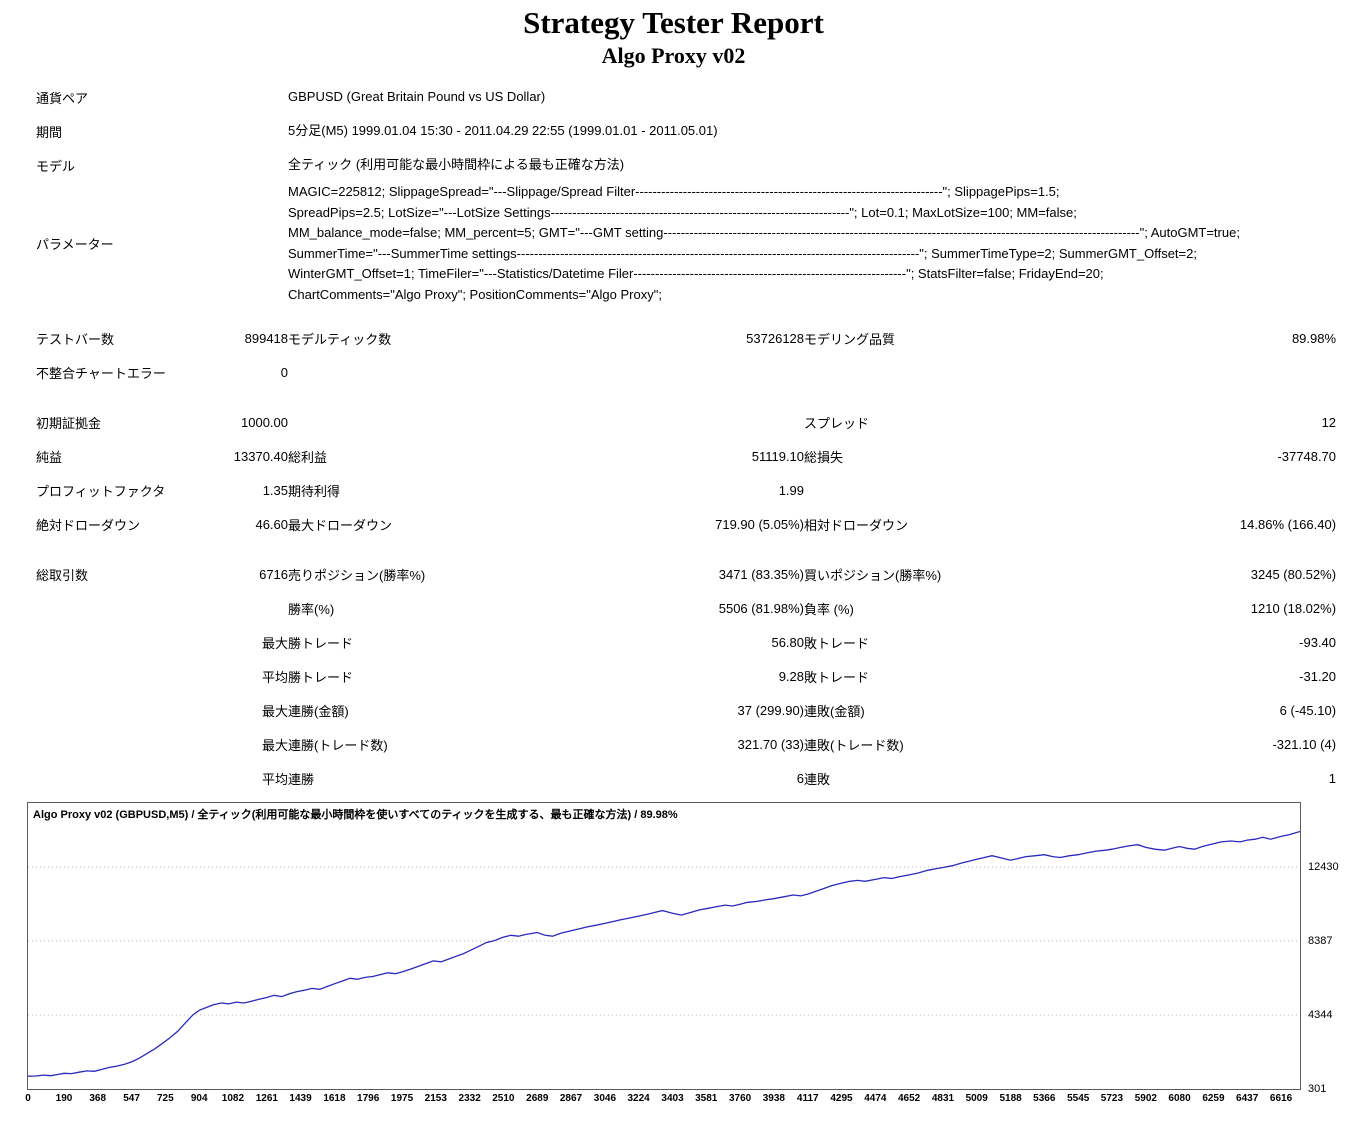  I want to click on x-axis-tick-label: 1796, so click(368, 1098).